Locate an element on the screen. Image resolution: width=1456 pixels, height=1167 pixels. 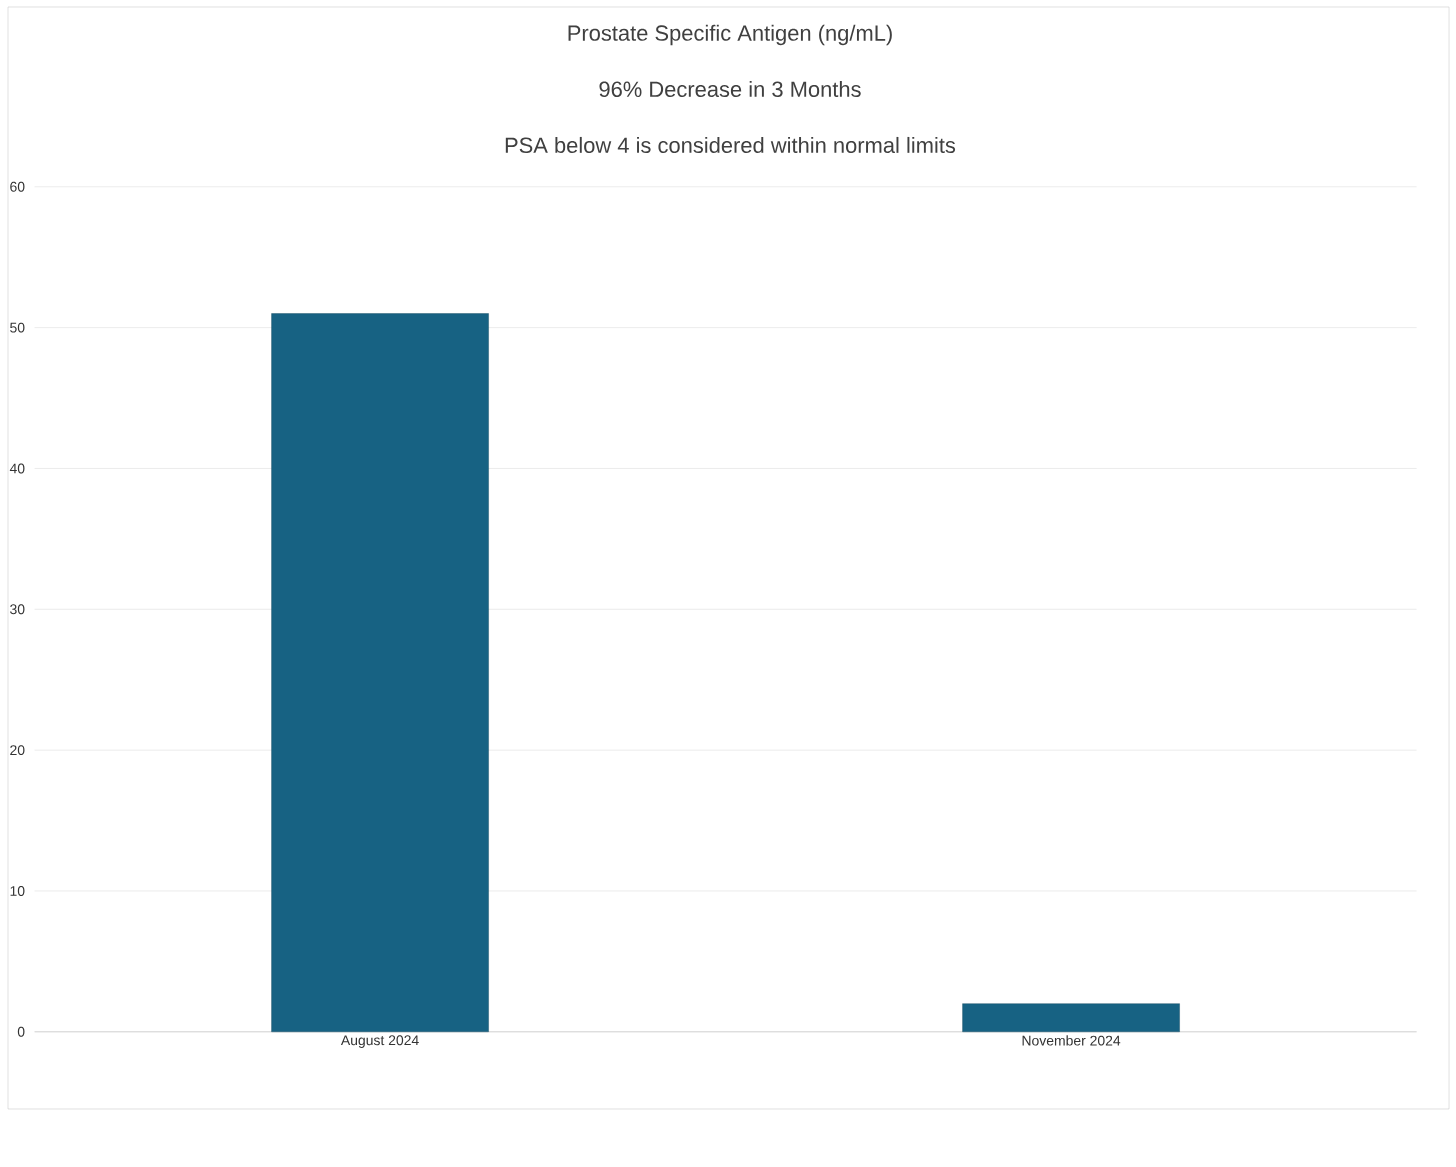
text: PSA below 4 is considered within normal limits is located at coordinates (730, 145).